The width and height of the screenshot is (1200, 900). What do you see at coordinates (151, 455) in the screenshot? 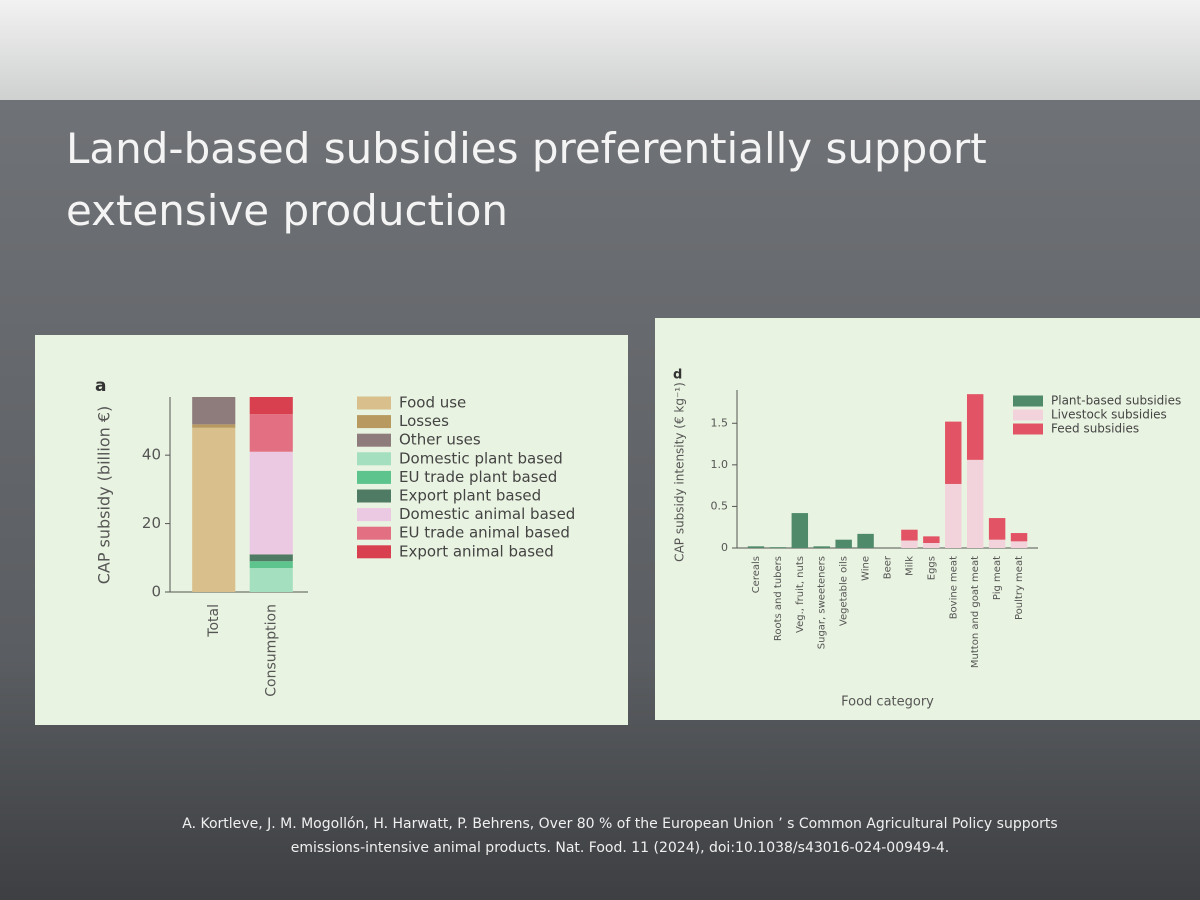
I see `y-tick-label: 40` at bounding box center [151, 455].